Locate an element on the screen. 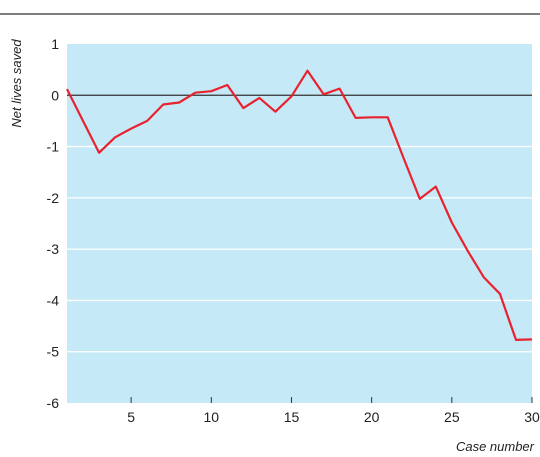 The height and width of the screenshot is (457, 540). x-axis-title: Case number is located at coordinates (495, 446).